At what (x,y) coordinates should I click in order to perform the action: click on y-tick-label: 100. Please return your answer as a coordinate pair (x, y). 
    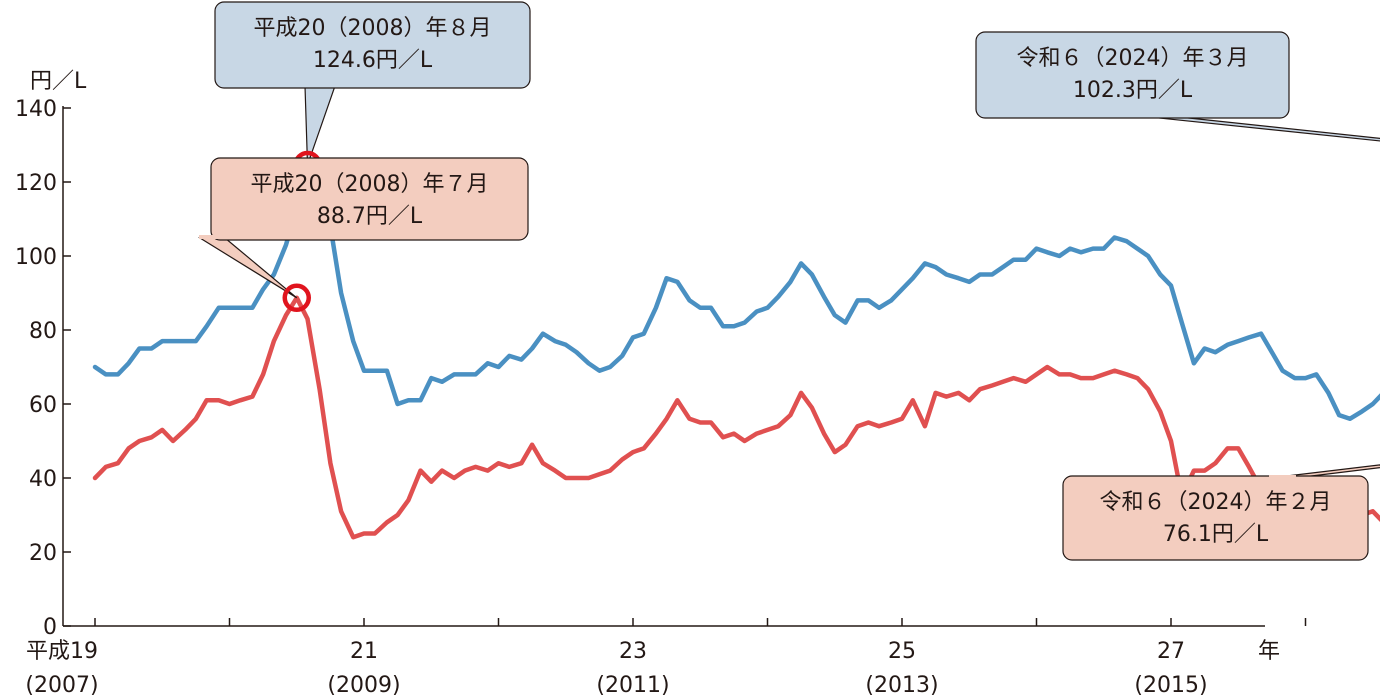
    Looking at the image, I should click on (36, 257).